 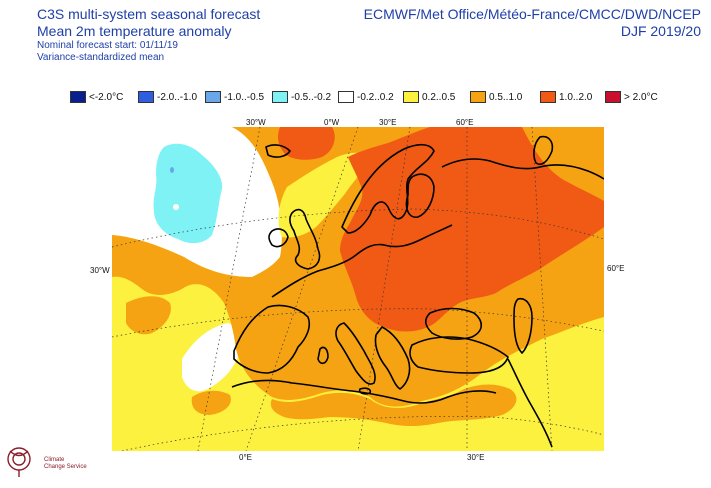 What do you see at coordinates (476, 457) in the screenshot?
I see `lon-label-bottom-30e: 30°E` at bounding box center [476, 457].